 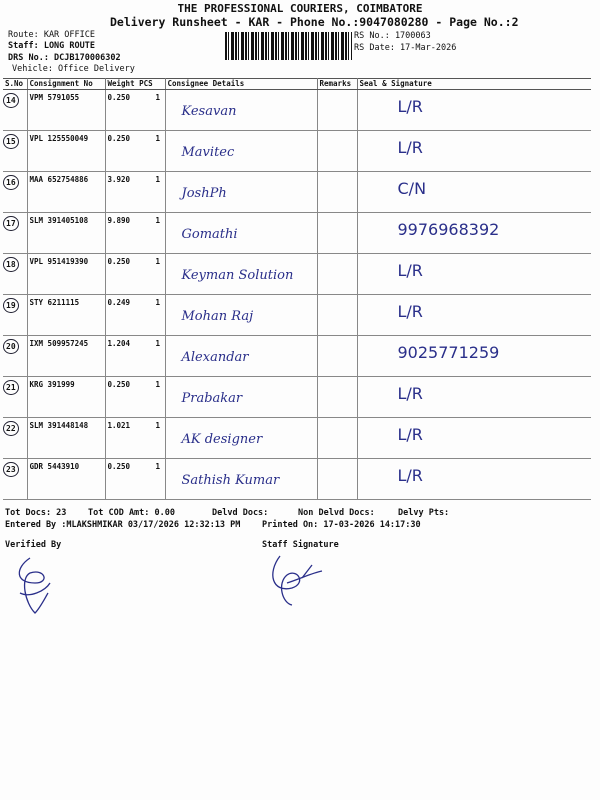 What do you see at coordinates (11, 223) in the screenshot?
I see `serial-number: 17` at bounding box center [11, 223].